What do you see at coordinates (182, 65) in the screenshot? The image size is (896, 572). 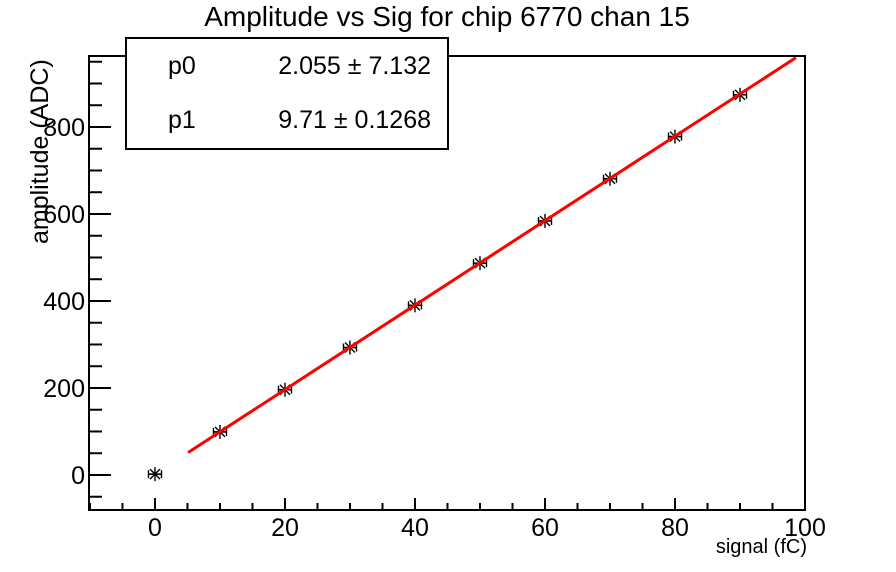 I see `param-name: p0` at bounding box center [182, 65].